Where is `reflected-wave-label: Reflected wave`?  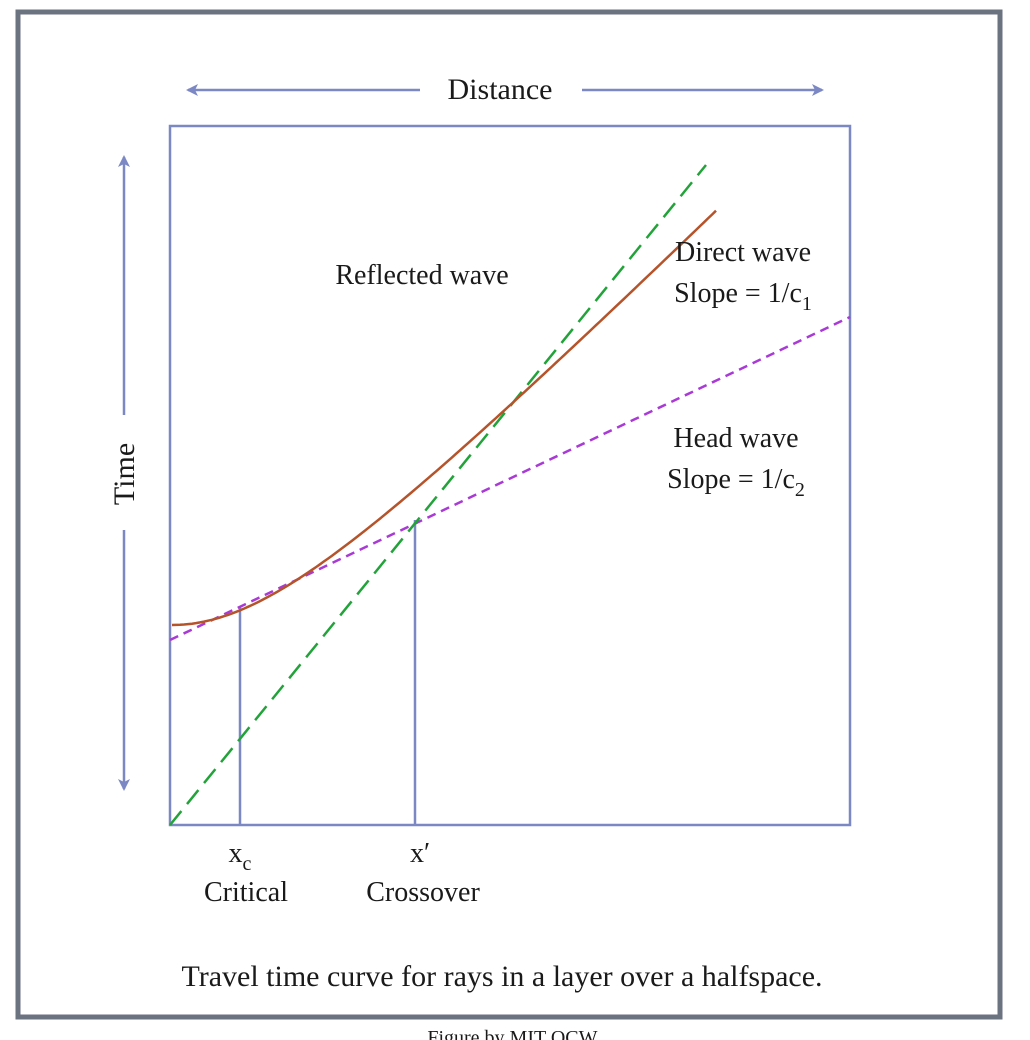 reflected-wave-label: Reflected wave is located at coordinates (421, 275).